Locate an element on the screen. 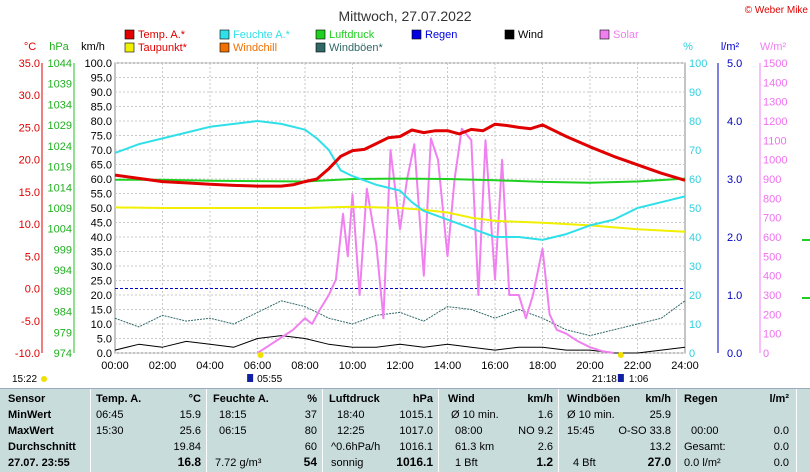  legend-label: Windchill is located at coordinates (255, 48).